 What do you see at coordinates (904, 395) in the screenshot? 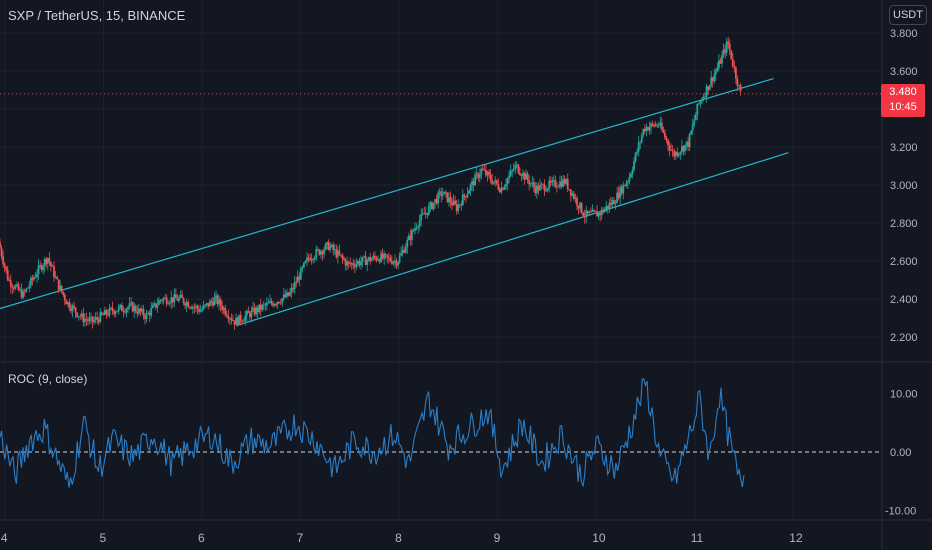
I see `roc-tick-label: 10.00` at bounding box center [904, 395].